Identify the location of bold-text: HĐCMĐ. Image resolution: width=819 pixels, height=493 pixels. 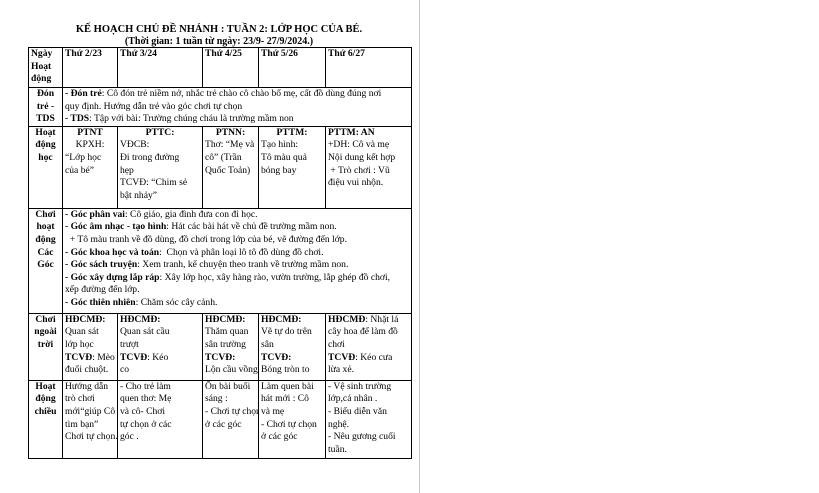
(347, 319).